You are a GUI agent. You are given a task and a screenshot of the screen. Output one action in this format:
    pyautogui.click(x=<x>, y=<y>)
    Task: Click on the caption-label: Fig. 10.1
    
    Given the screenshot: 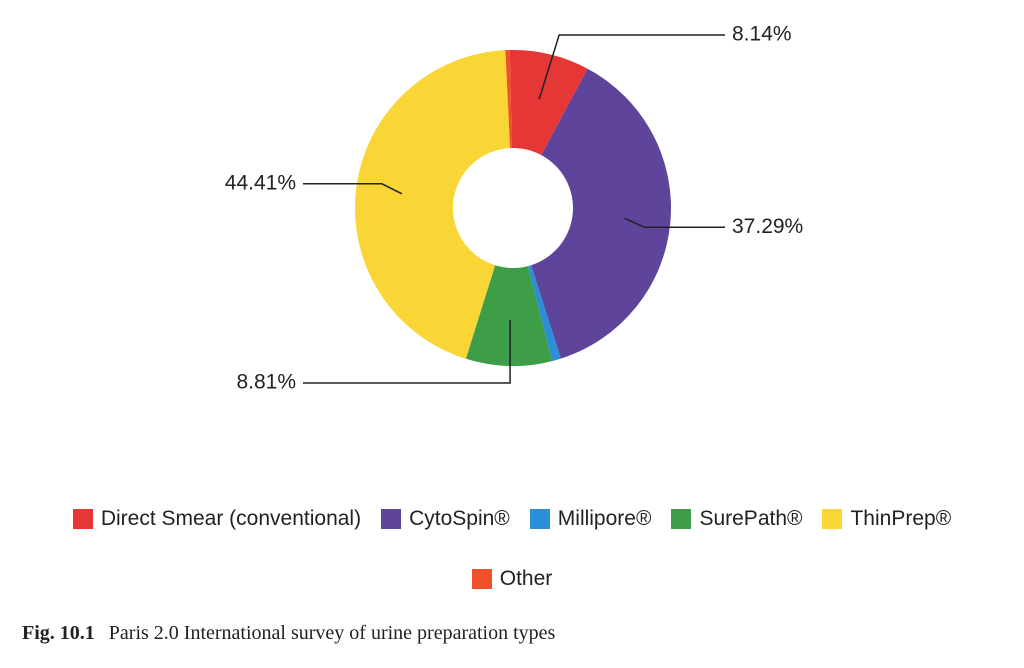 What is the action you would take?
    pyautogui.click(x=58, y=633)
    